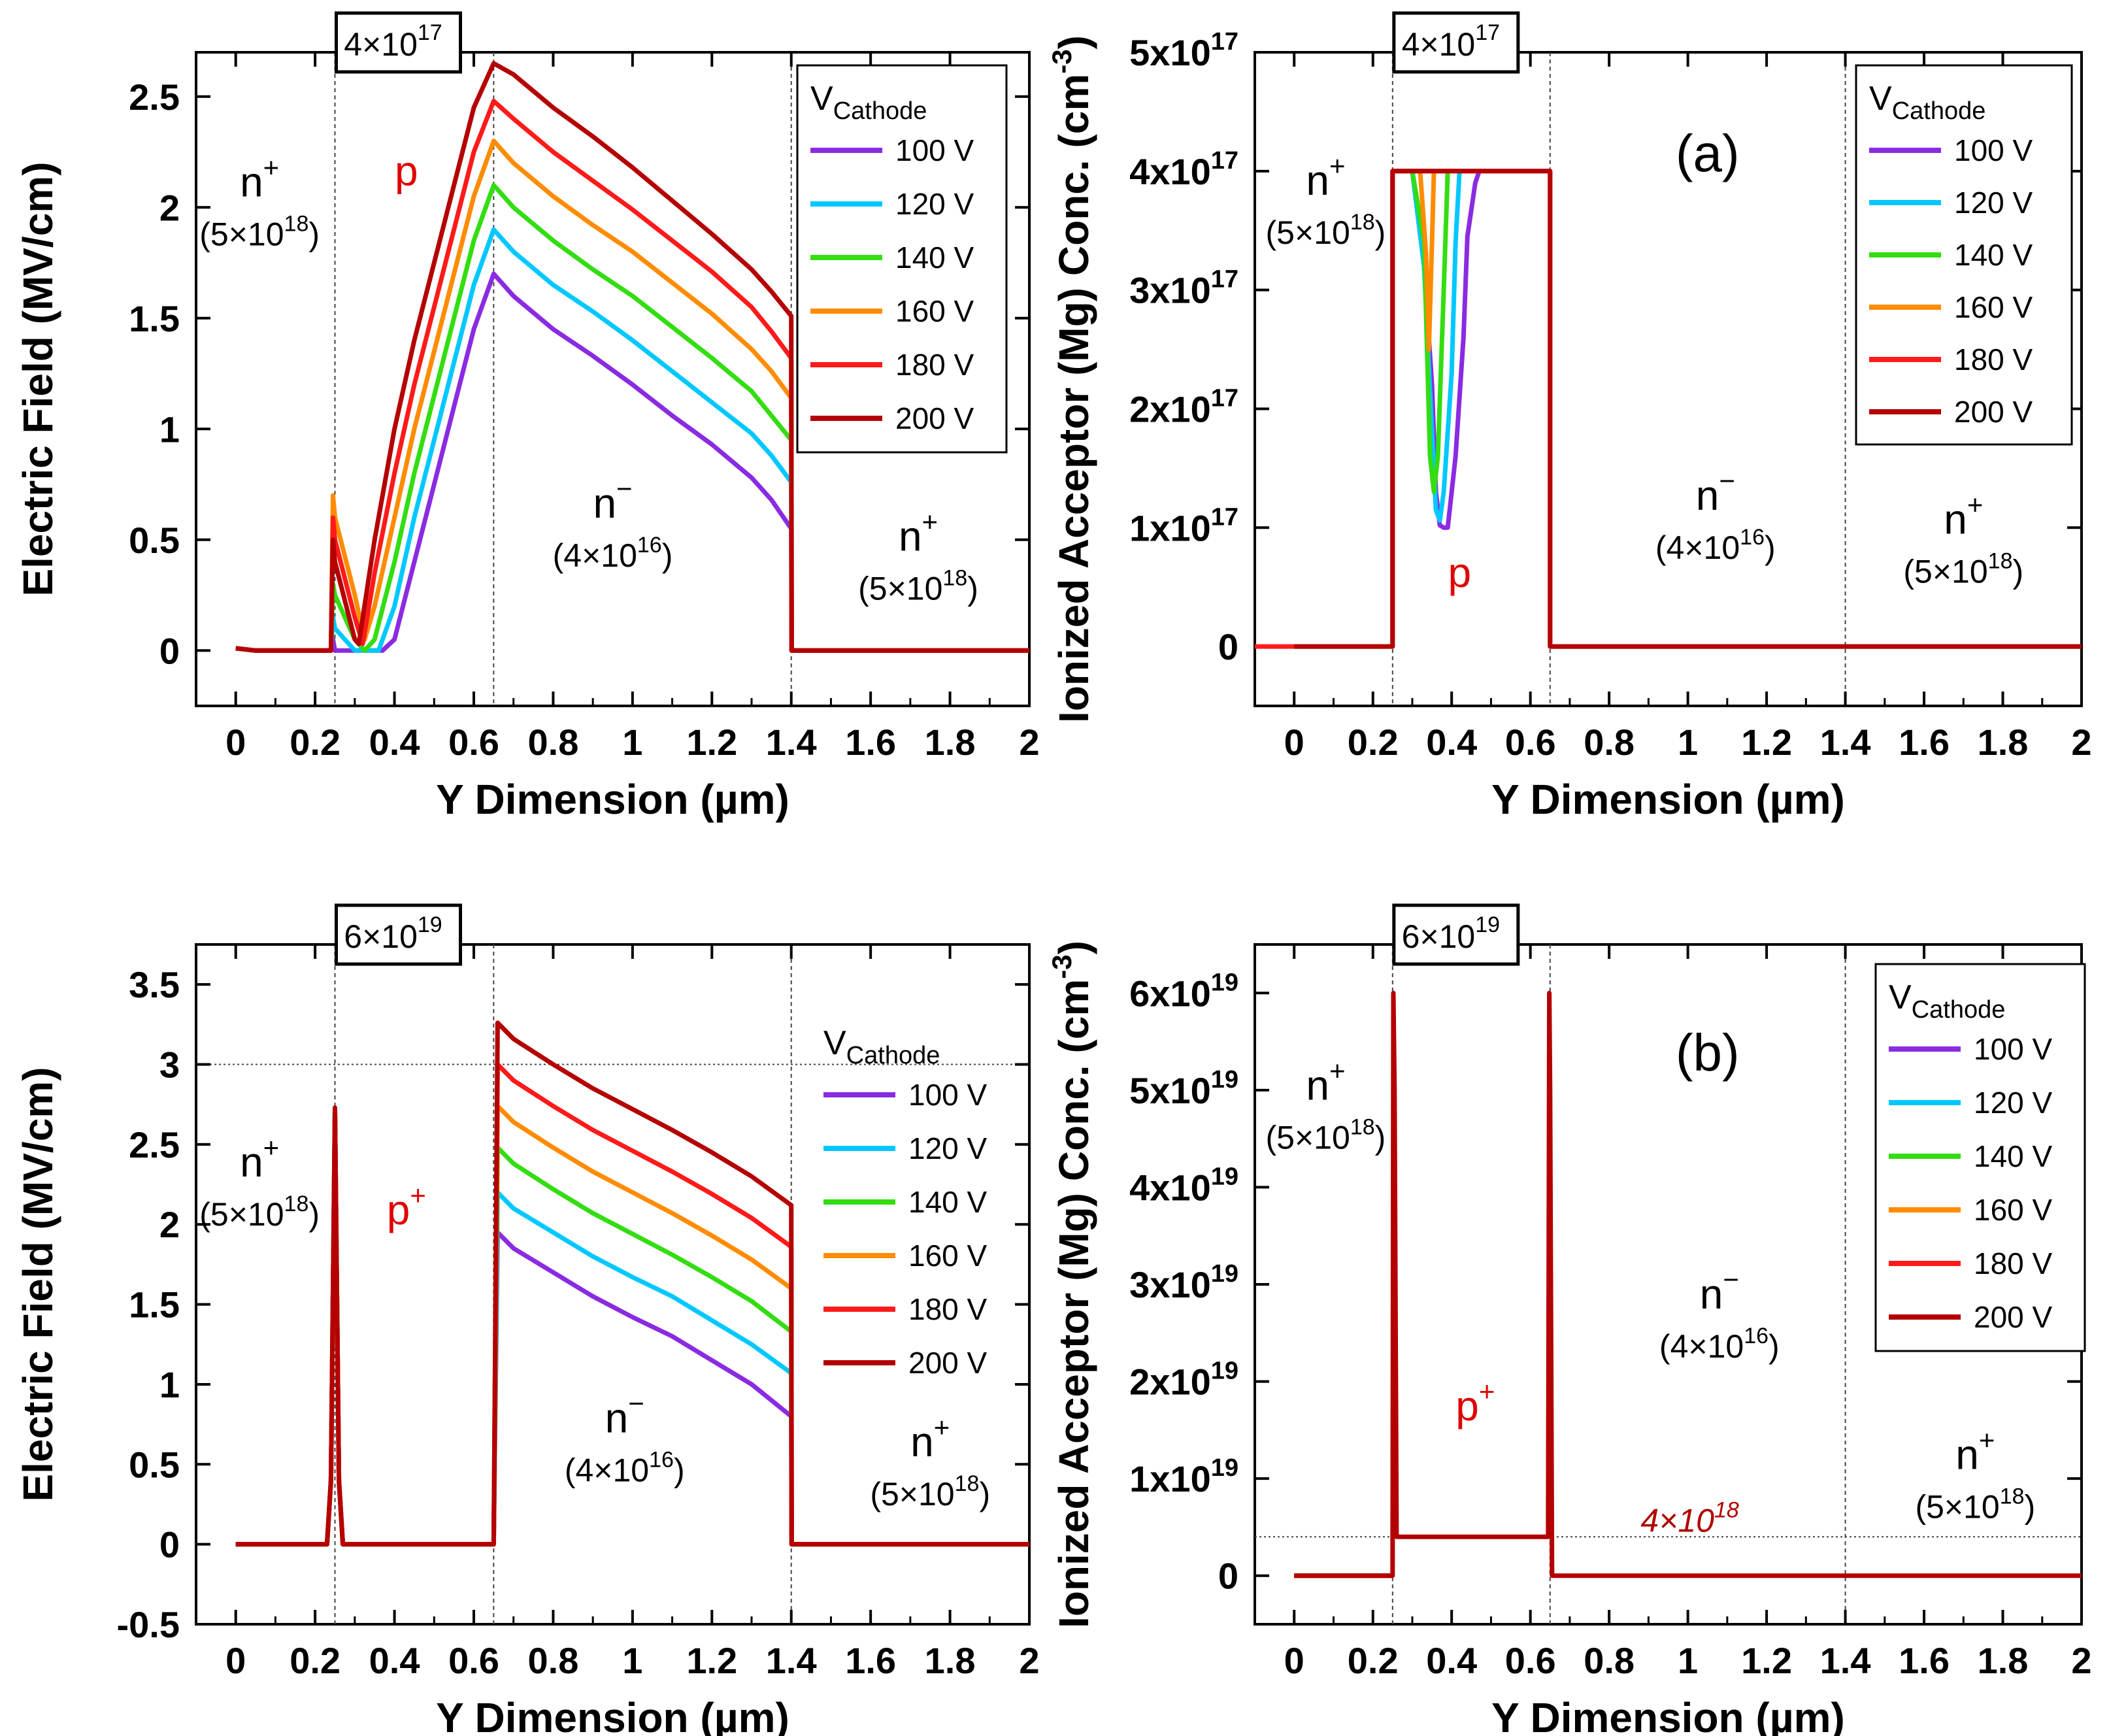 Image resolution: width=2109 pixels, height=1736 pixels. I want to click on region-label: n−, so click(1715, 492).